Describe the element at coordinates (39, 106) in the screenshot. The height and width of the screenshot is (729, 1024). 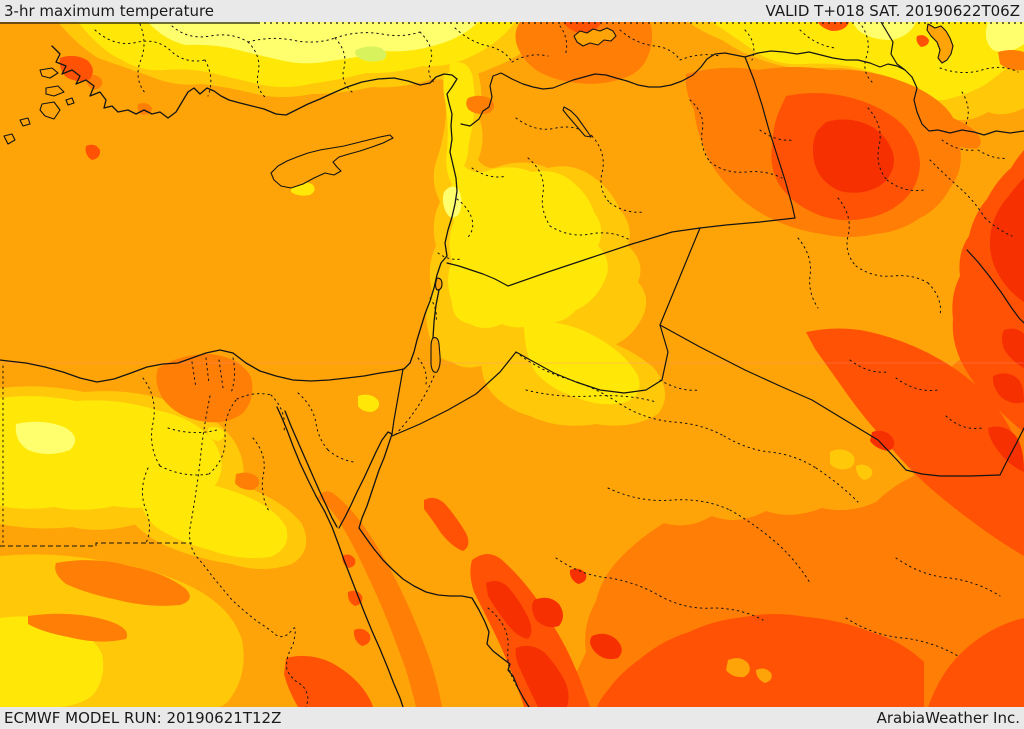
I see `aegean-islands` at that location.